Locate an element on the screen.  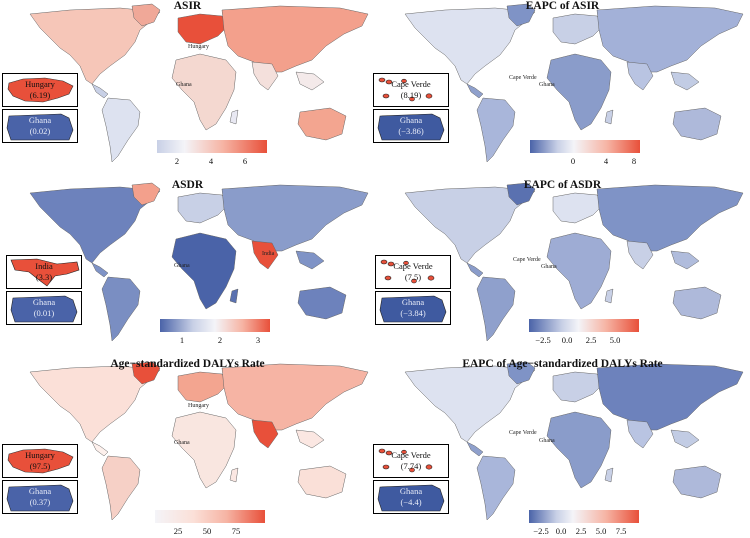
legend-tick: 0 is located at coordinates (573, 161).